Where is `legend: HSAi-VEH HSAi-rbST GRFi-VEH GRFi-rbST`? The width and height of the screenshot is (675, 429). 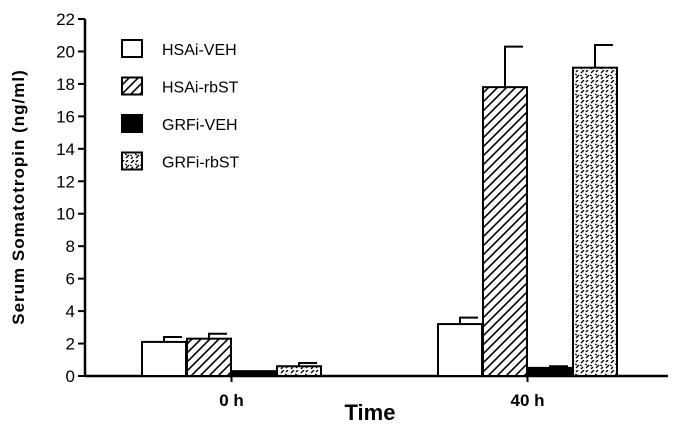 legend: HSAi-VEH HSAi-rbST GRFi-VEH GRFi-rbST is located at coordinates (180, 105).